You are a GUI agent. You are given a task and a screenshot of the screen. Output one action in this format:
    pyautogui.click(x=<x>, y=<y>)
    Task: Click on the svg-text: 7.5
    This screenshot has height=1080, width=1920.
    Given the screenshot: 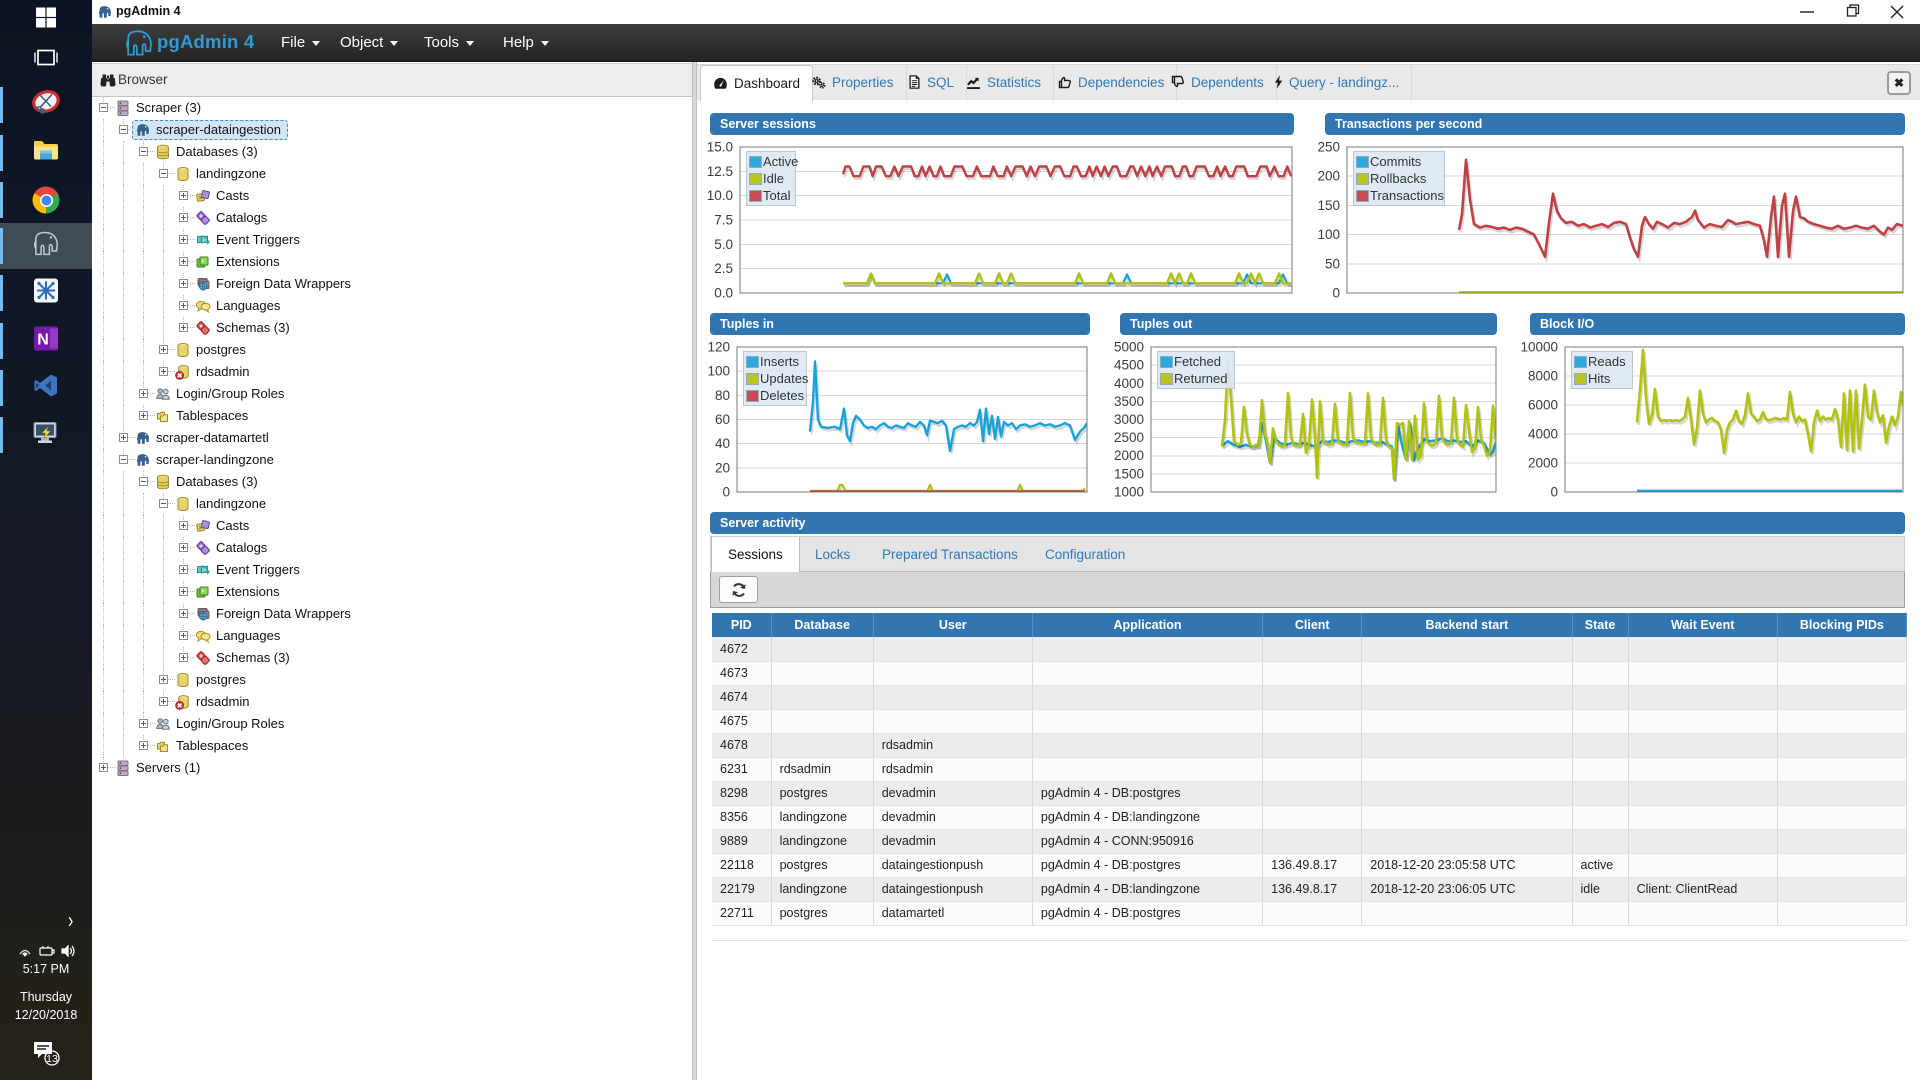 What is the action you would take?
    pyautogui.click(x=723, y=220)
    